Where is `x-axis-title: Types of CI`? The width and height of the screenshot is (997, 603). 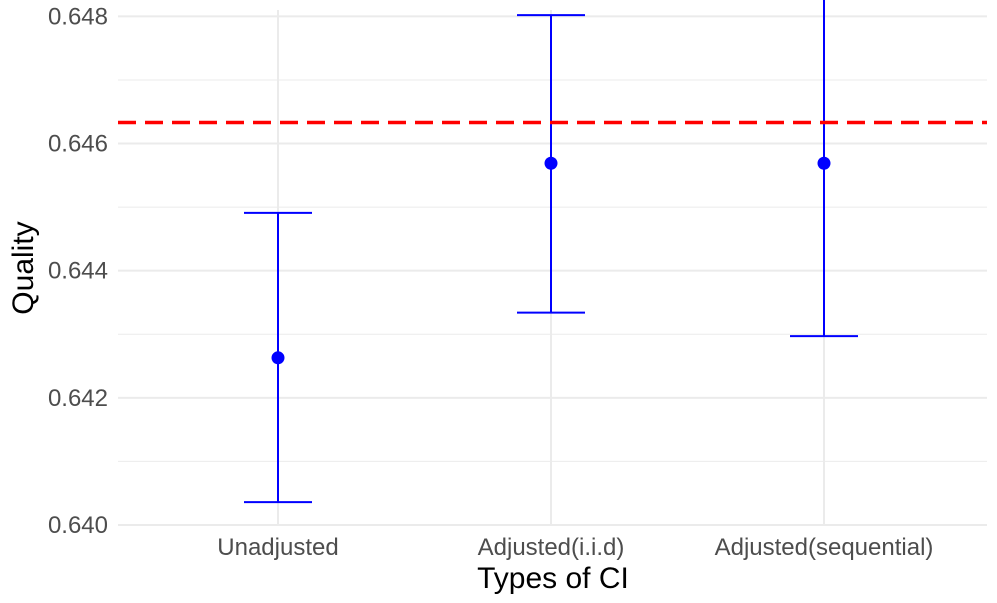
x-axis-title: Types of CI is located at coordinates (553, 578).